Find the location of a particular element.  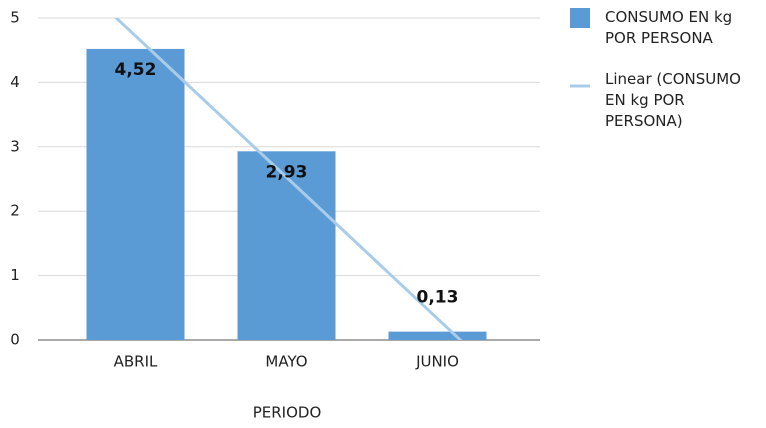

y-tick-label: 2 is located at coordinates (15, 211).